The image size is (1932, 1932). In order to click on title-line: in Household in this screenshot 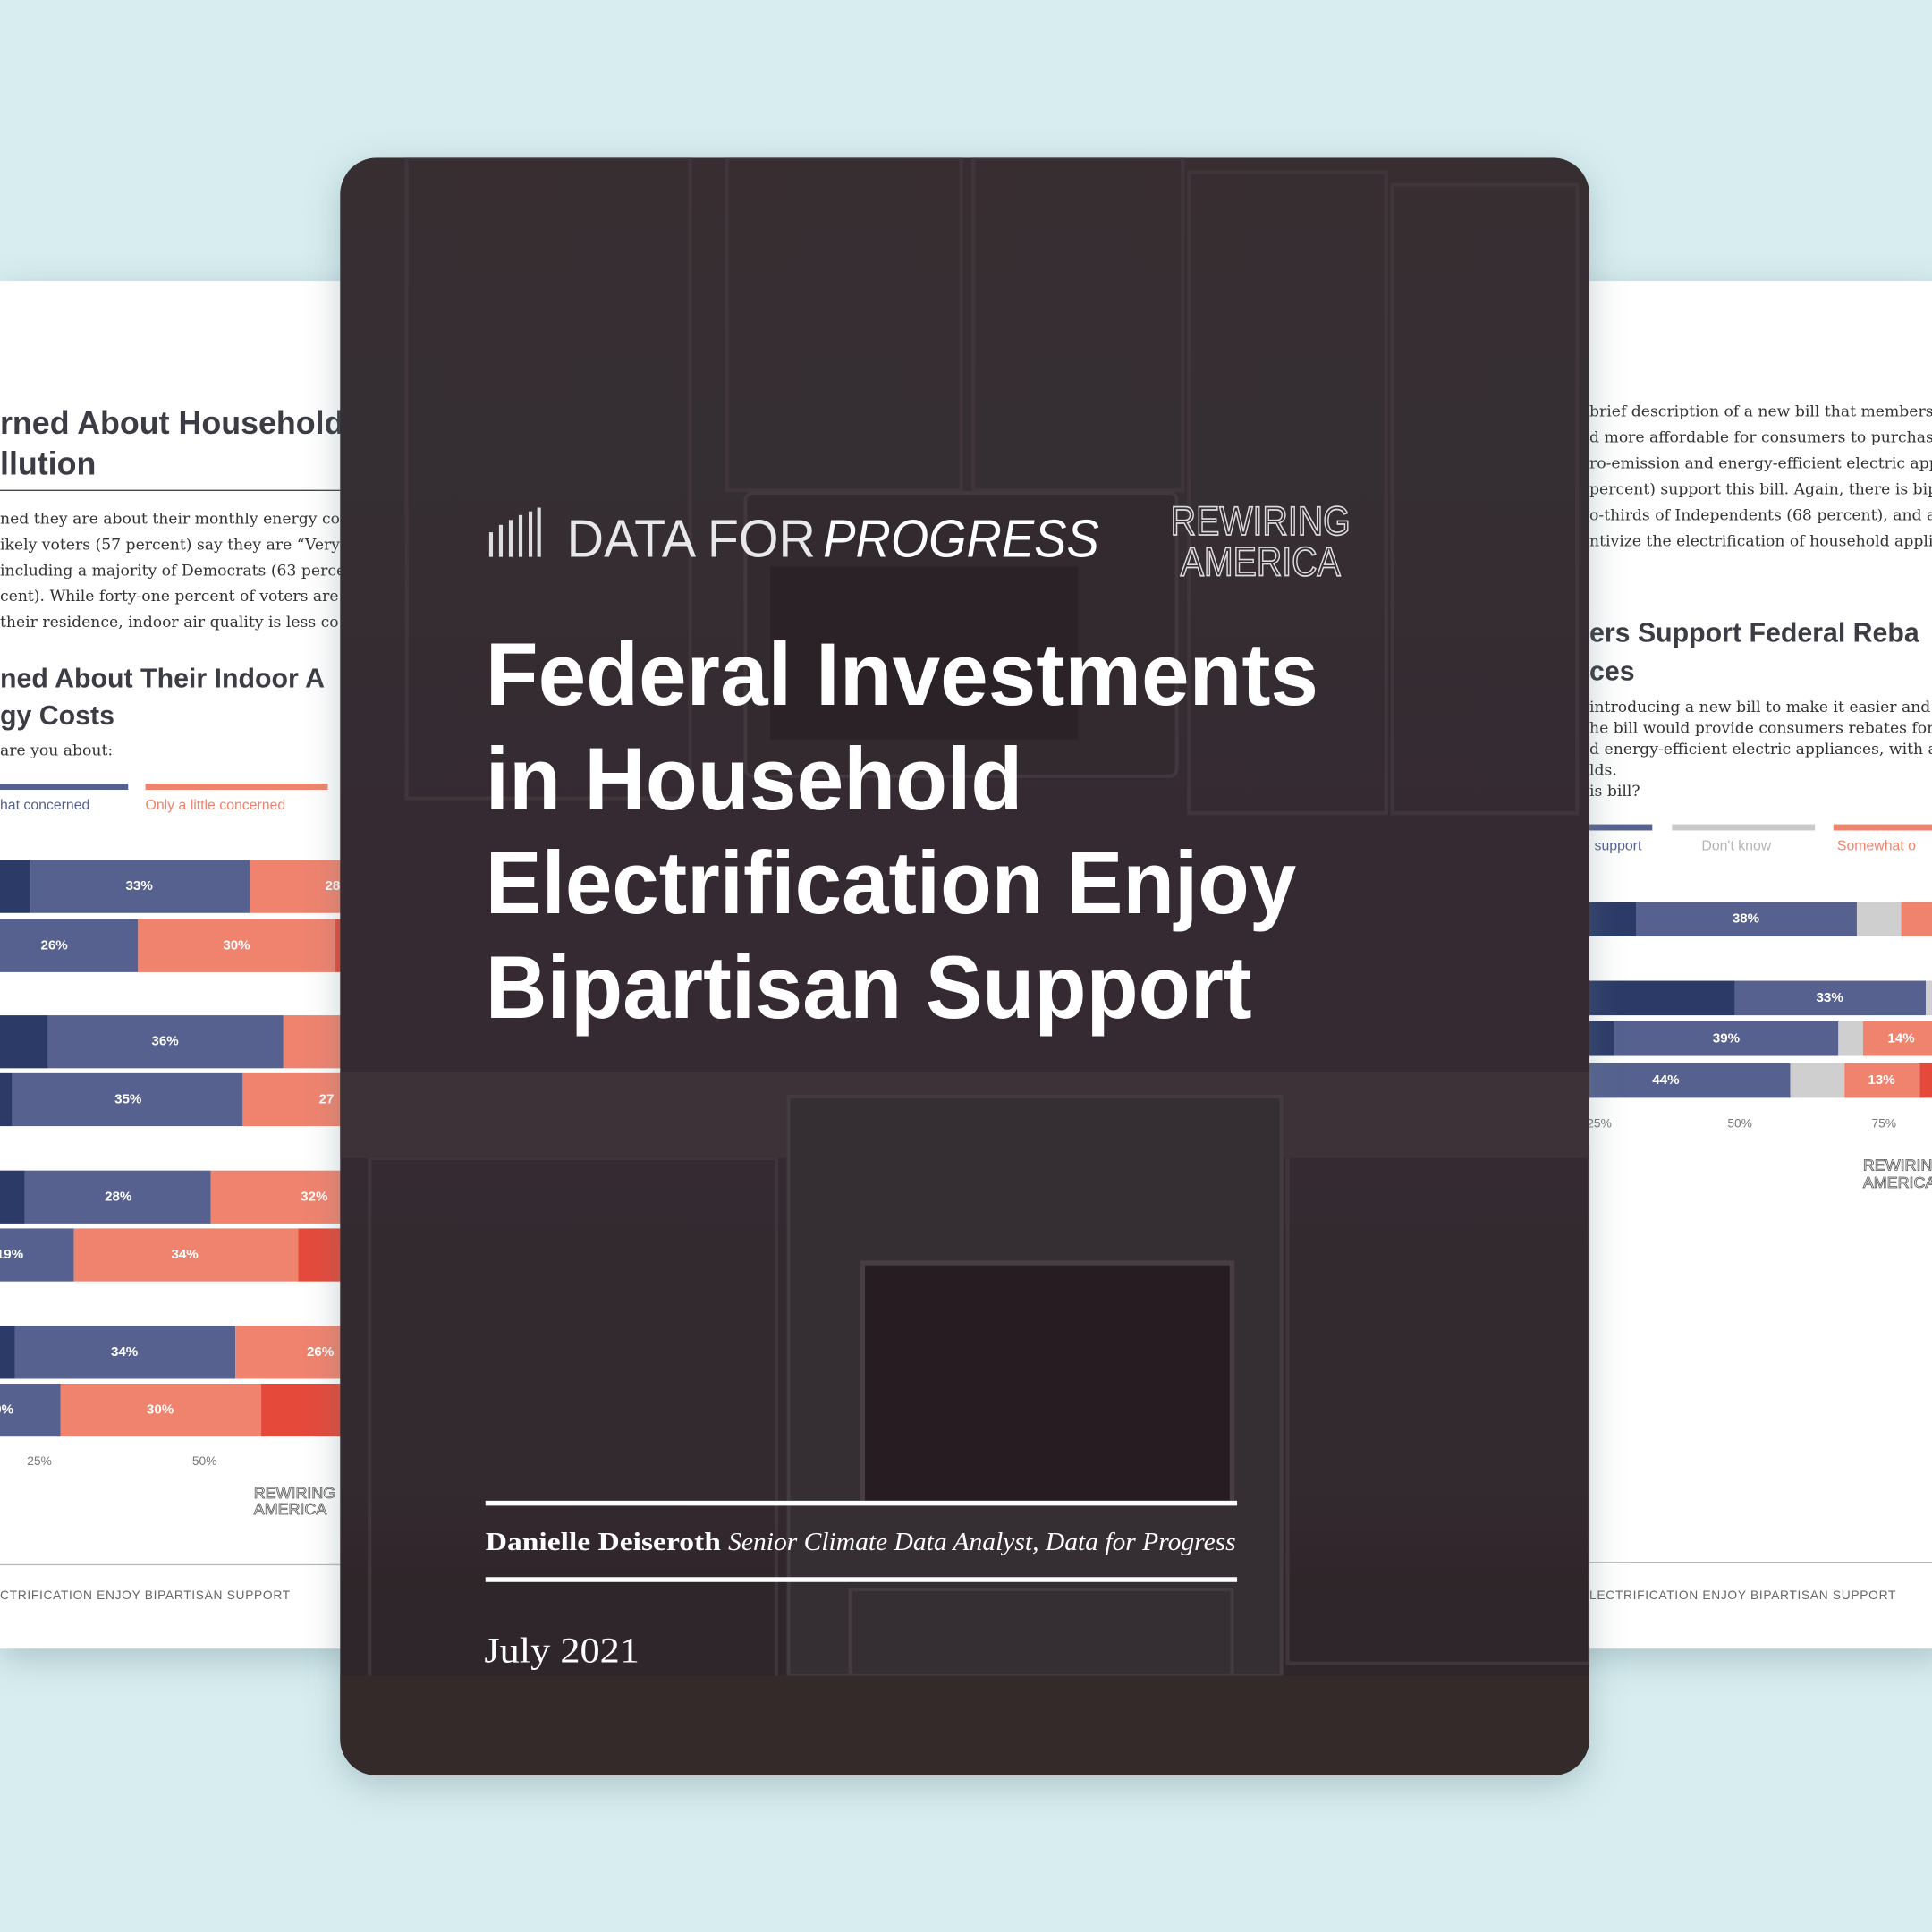, I will do `click(754, 779)`.